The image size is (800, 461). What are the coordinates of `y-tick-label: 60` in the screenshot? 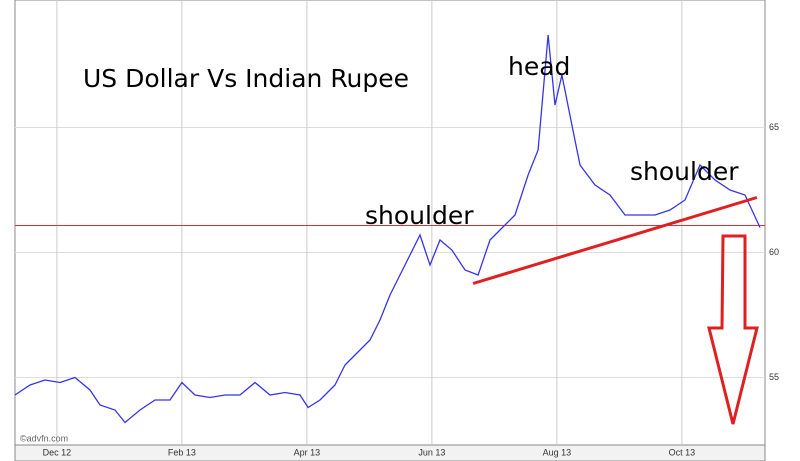 It's located at (774, 252).